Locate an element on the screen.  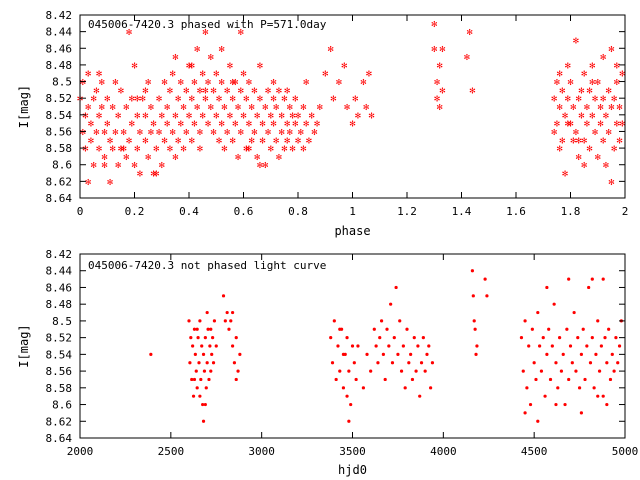
phased-x-tick-label: 1.2 is located at coordinates (407, 211).